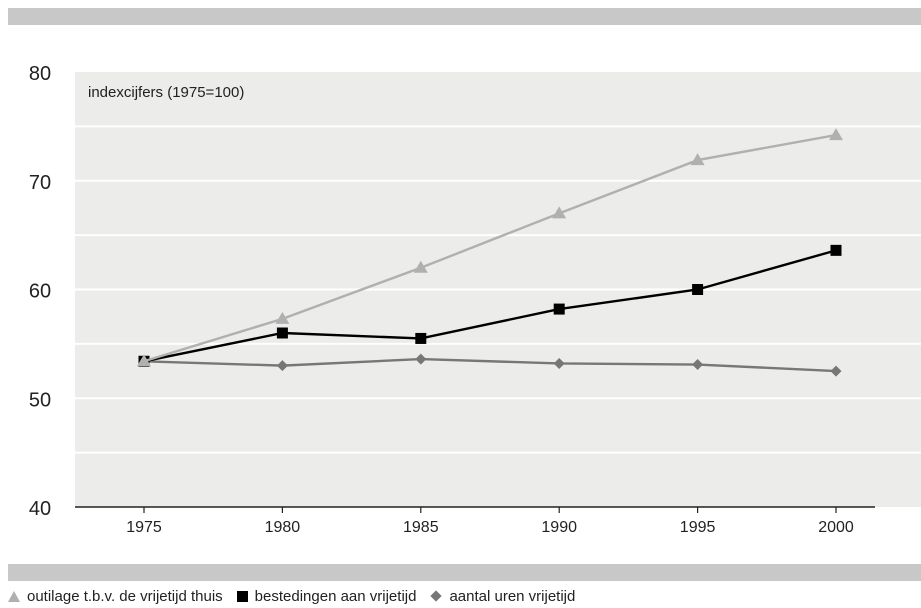 This screenshot has height=608, width=921. What do you see at coordinates (464, 16) in the screenshot?
I see `top-band` at bounding box center [464, 16].